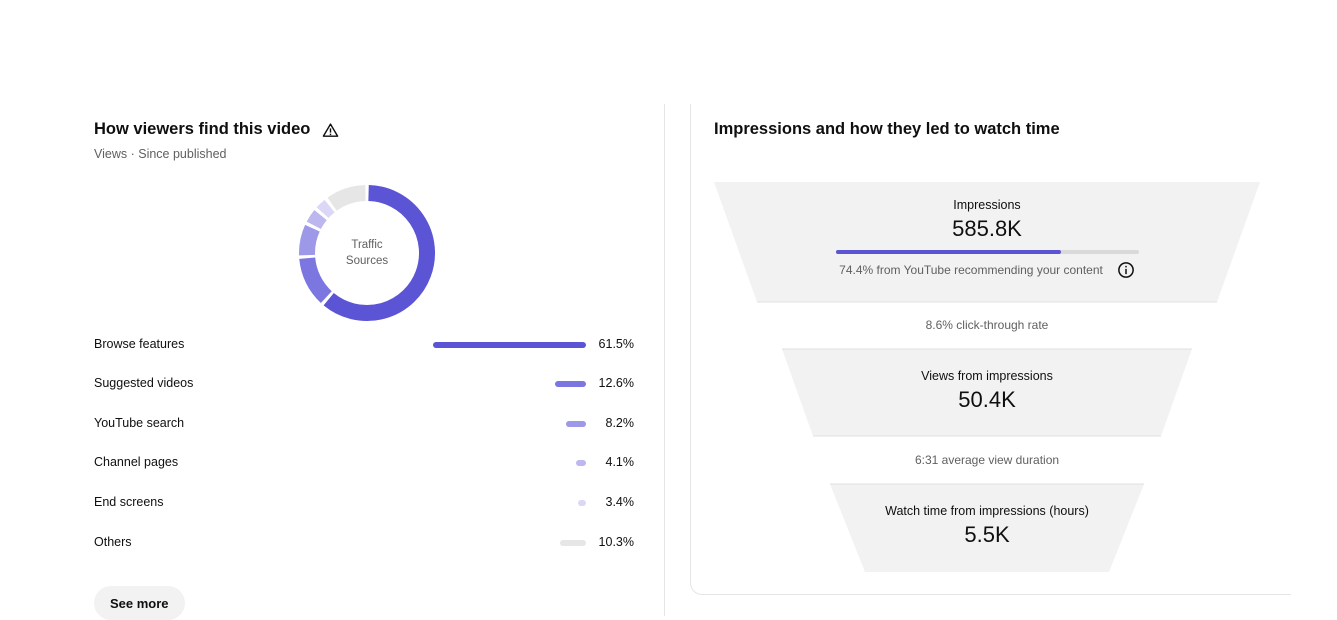 This screenshot has width=1337, height=620. Describe the element at coordinates (616, 383) in the screenshot. I see `source-percent: 12.6%` at that location.